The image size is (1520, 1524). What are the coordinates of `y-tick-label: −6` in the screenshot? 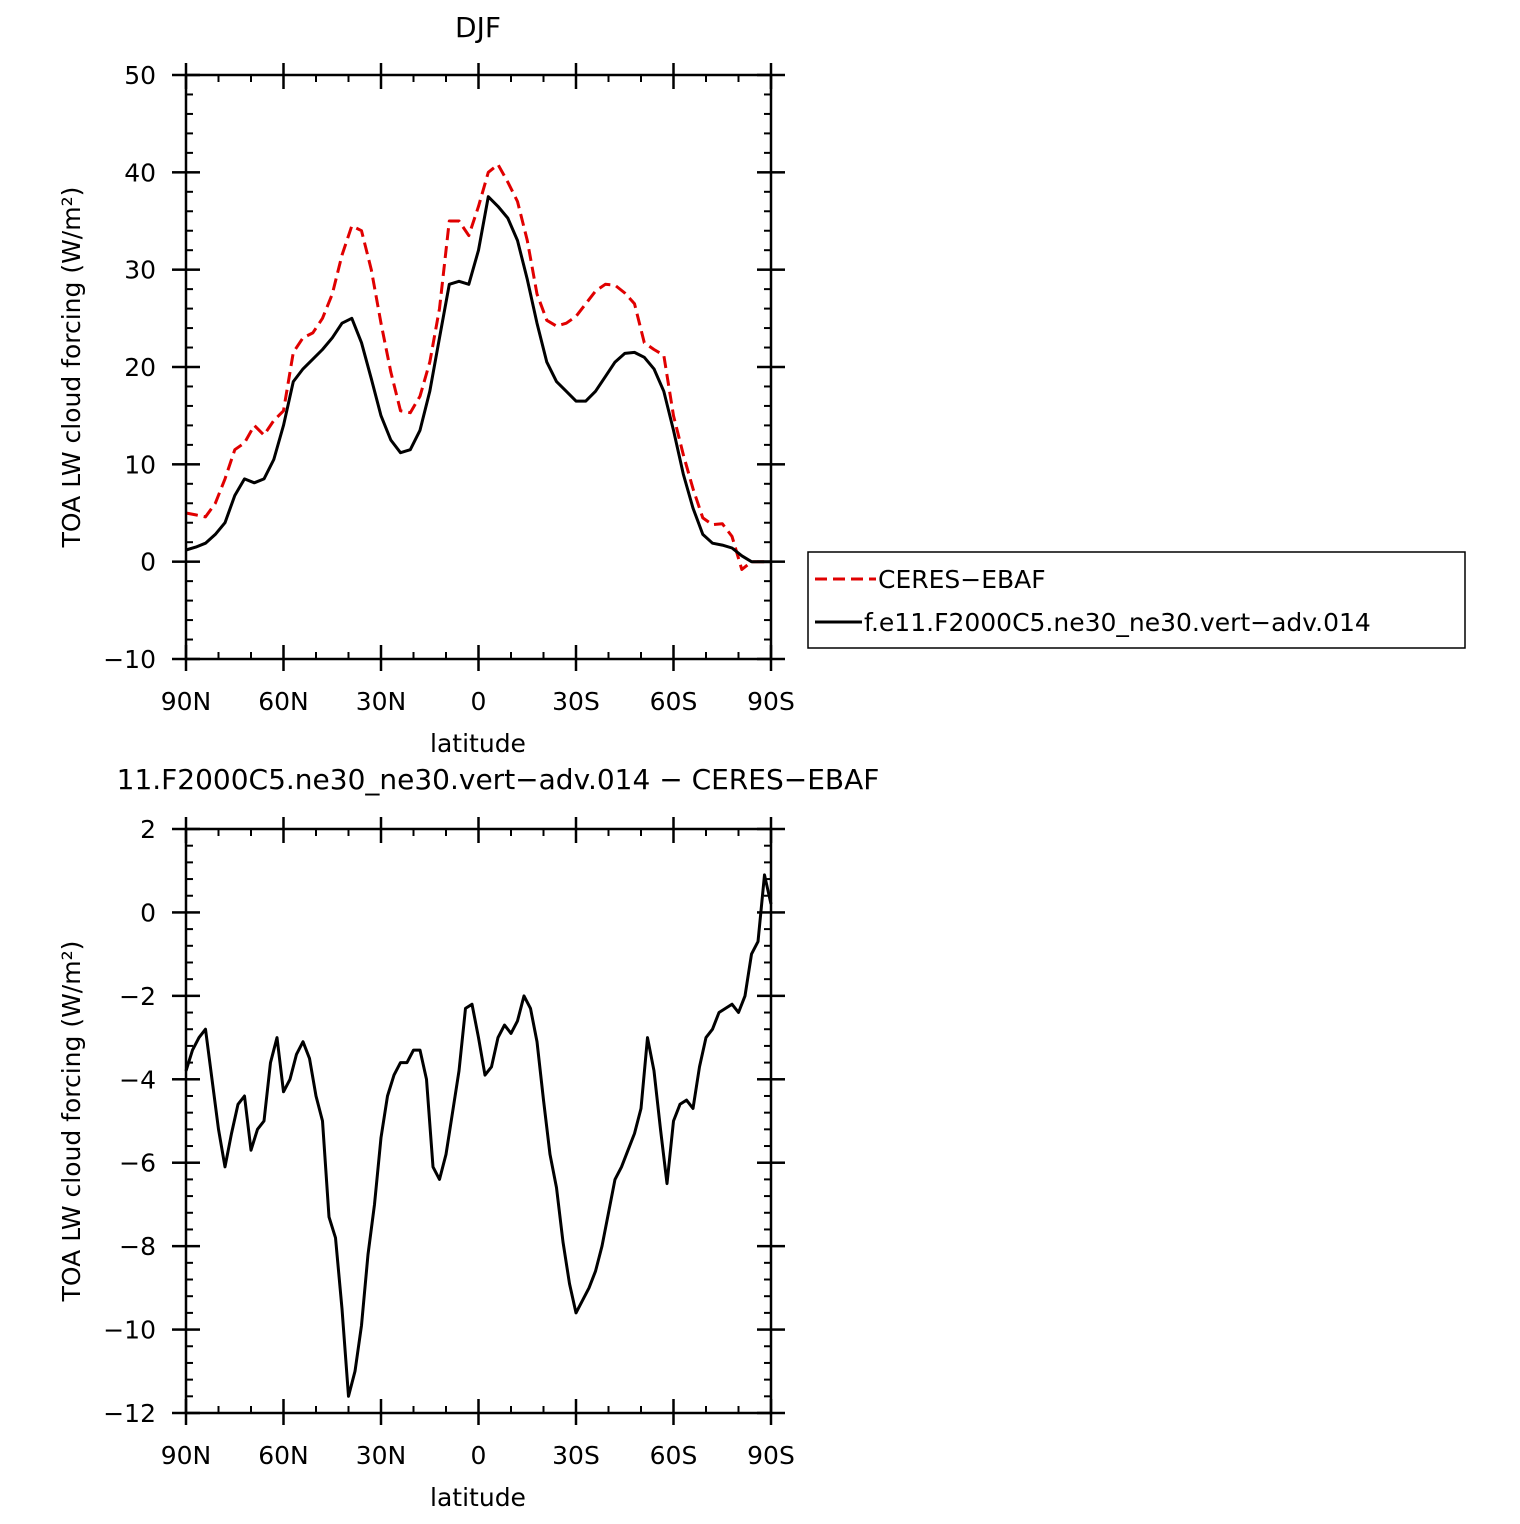 It's located at (137, 1163).